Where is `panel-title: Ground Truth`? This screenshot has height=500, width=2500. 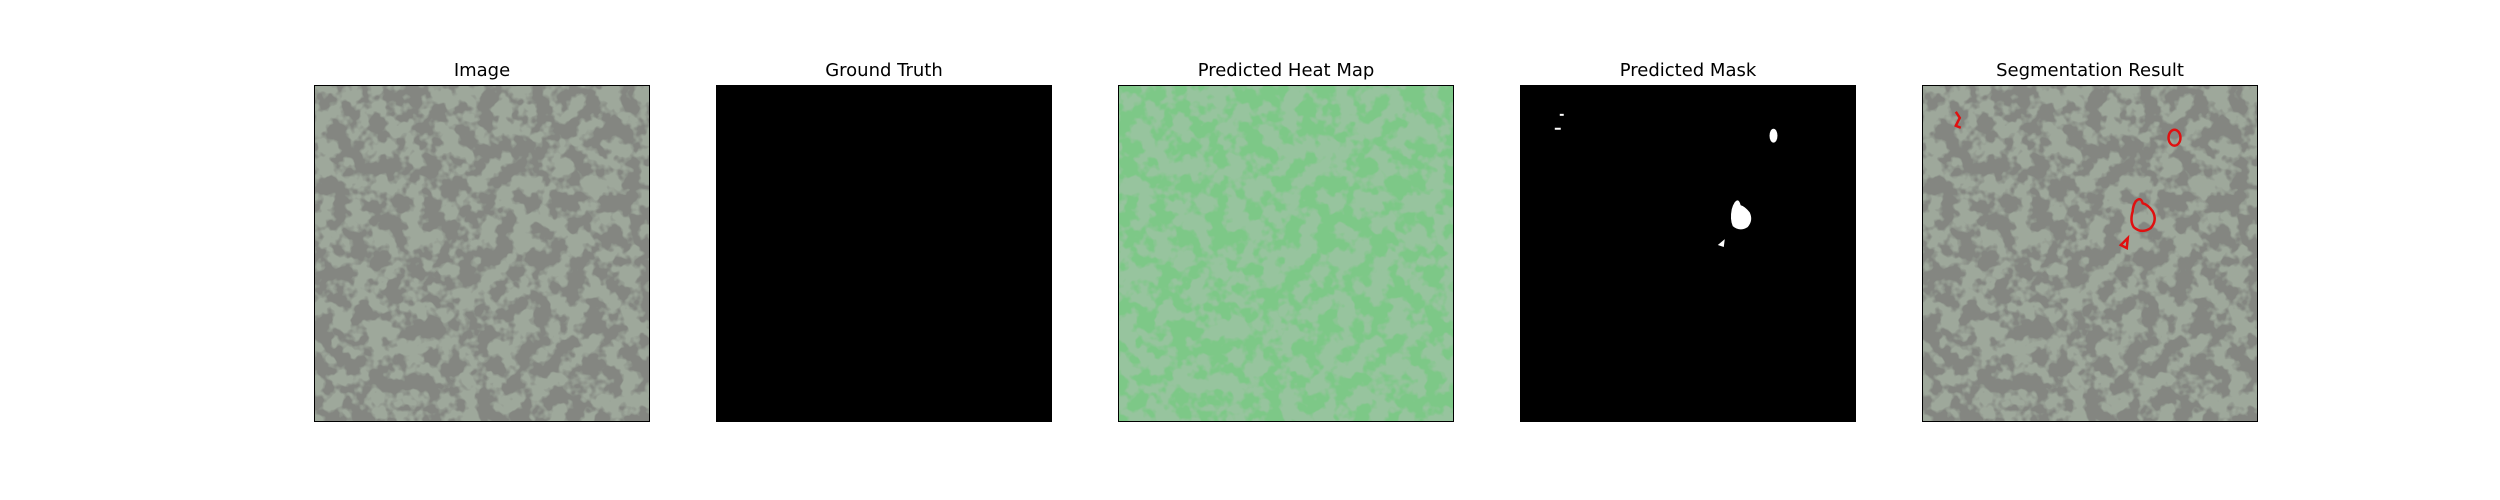 panel-title: Ground Truth is located at coordinates (884, 70).